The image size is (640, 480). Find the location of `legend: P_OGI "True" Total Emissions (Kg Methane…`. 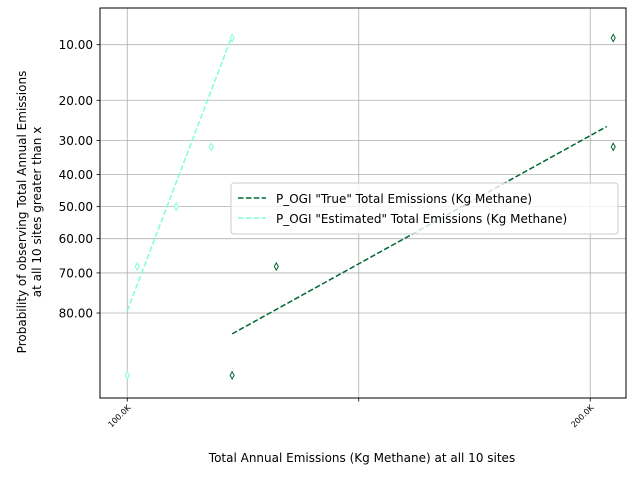

legend: P_OGI "True" Total Emissions (Kg Methane… is located at coordinates (424, 208).